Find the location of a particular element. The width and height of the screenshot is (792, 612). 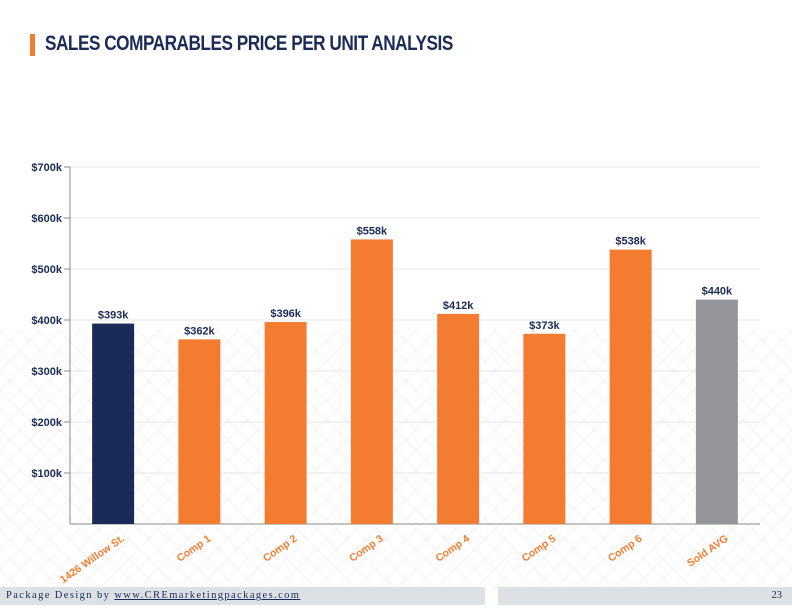

y-tick-label: $100k is located at coordinates (46, 474).